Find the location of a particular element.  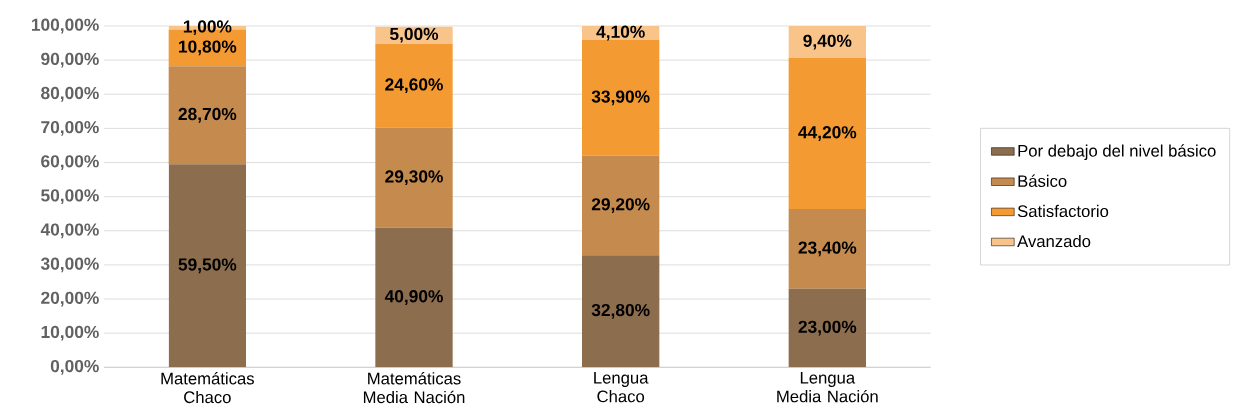

data-label: 23,00% is located at coordinates (827, 328).